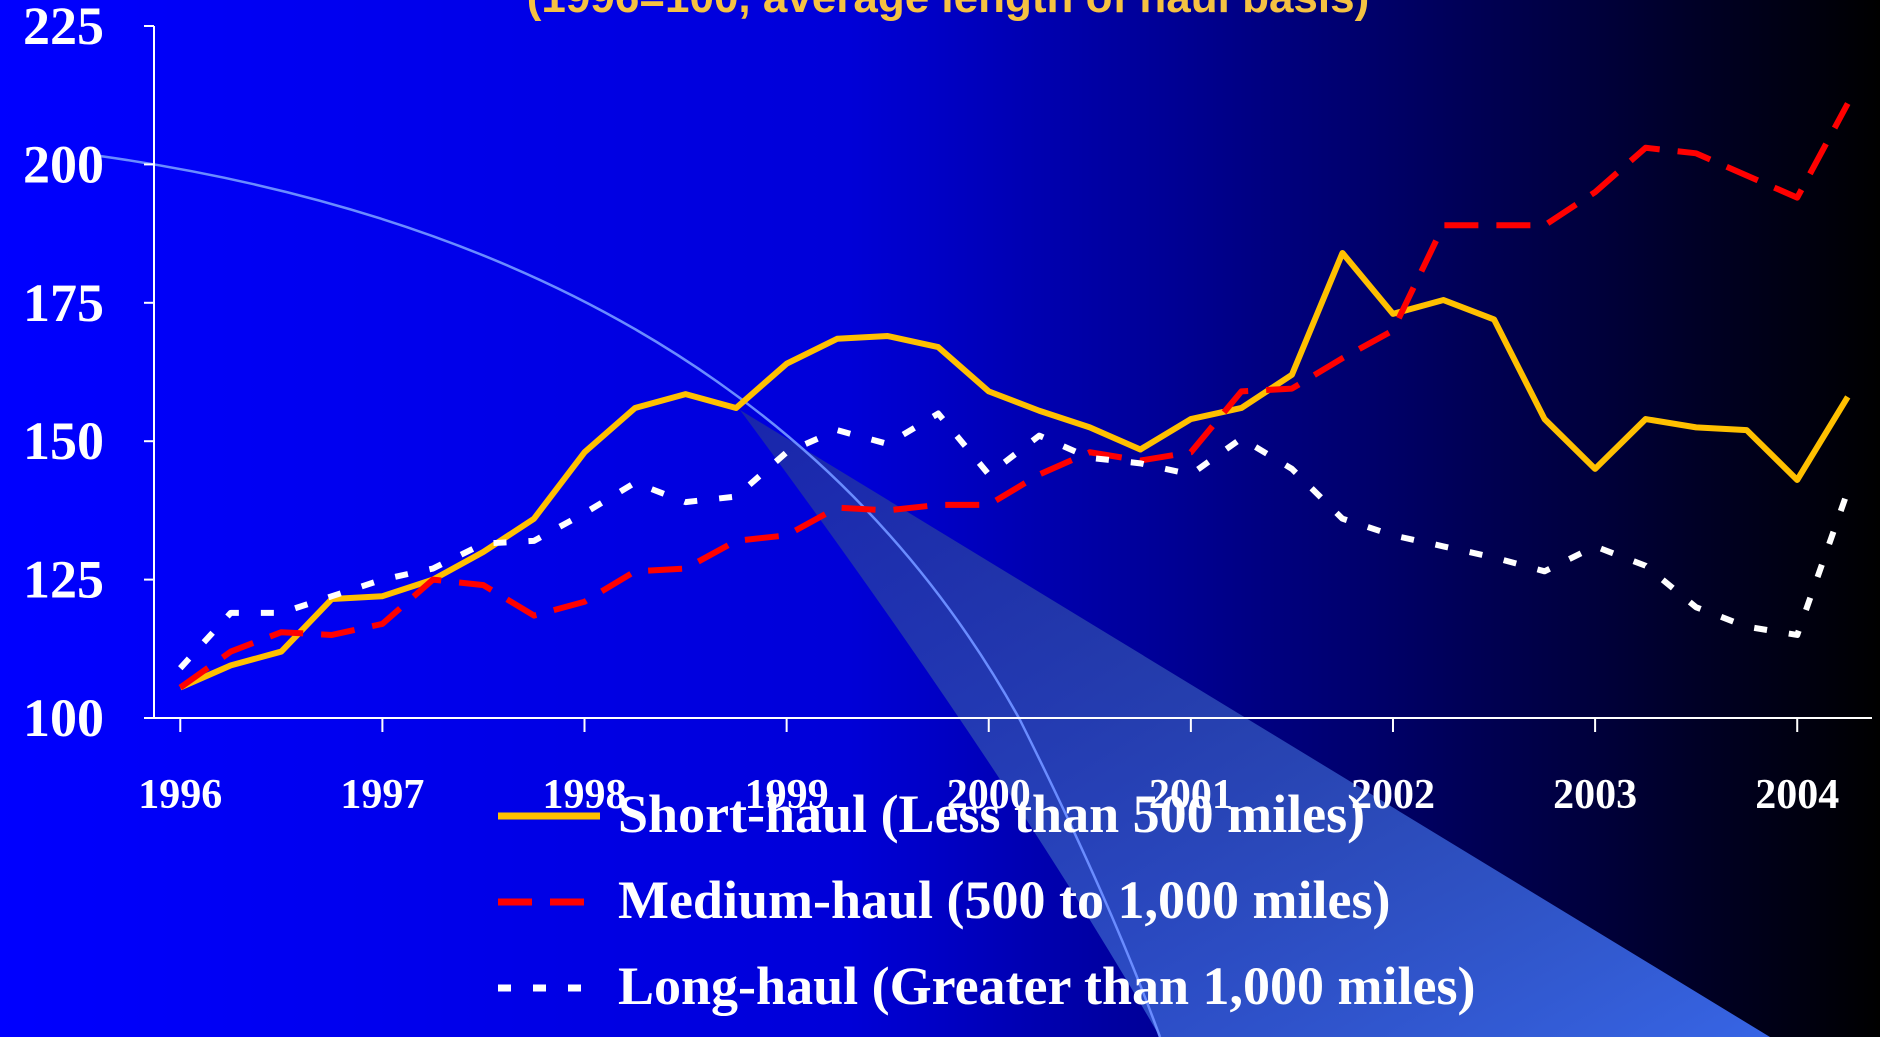 The width and height of the screenshot is (1880, 1037). I want to click on x-tick-label: 2001, so click(1191, 795).